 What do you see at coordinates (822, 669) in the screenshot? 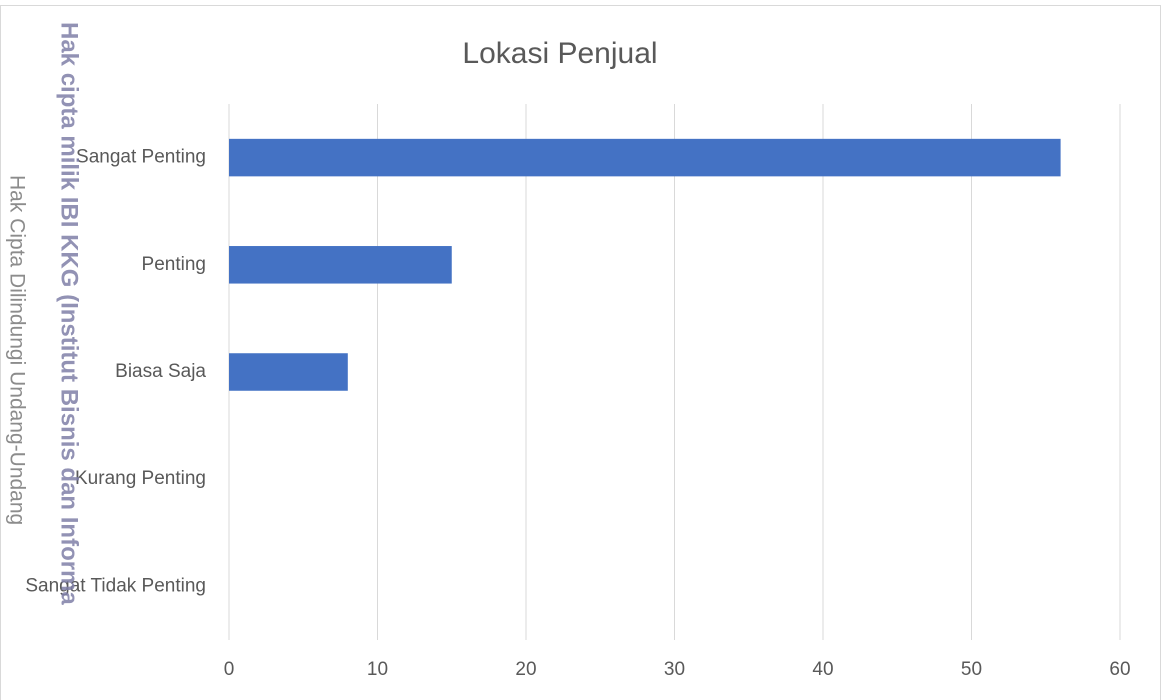
I see `x-tick-label: 40` at bounding box center [822, 669].